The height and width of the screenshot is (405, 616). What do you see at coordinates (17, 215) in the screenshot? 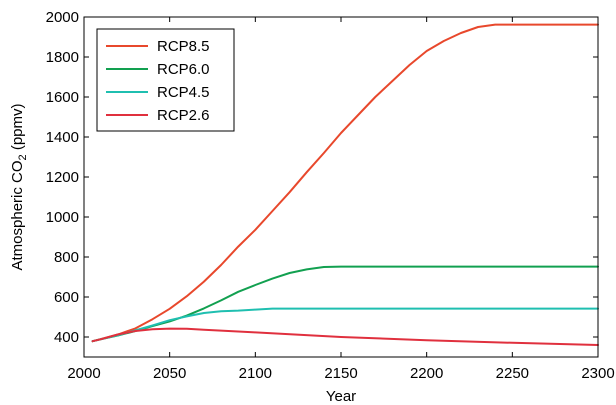
I see `y-axis-label-main: Atmospheric CO` at bounding box center [17, 215].